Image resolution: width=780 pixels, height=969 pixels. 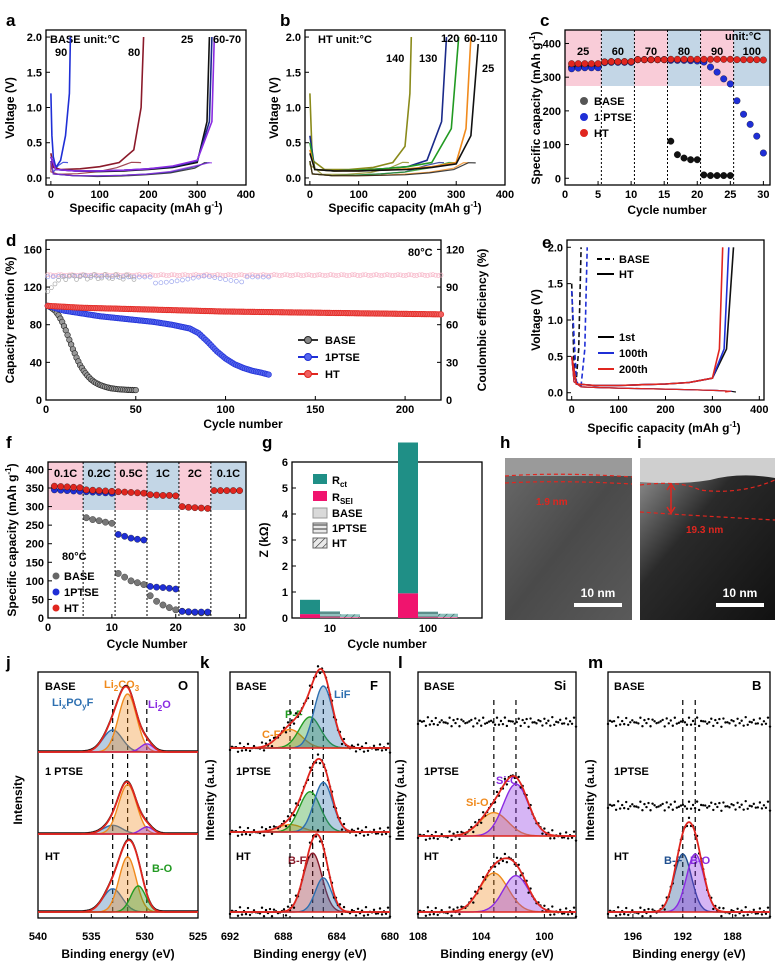 I want to click on rate-band, so click(x=131, y=486).